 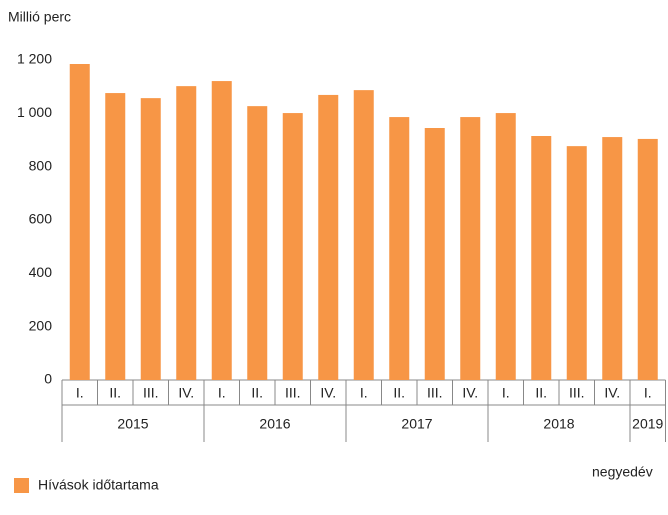 What do you see at coordinates (41, 272) in the screenshot?
I see `y-tick-label: 400` at bounding box center [41, 272].